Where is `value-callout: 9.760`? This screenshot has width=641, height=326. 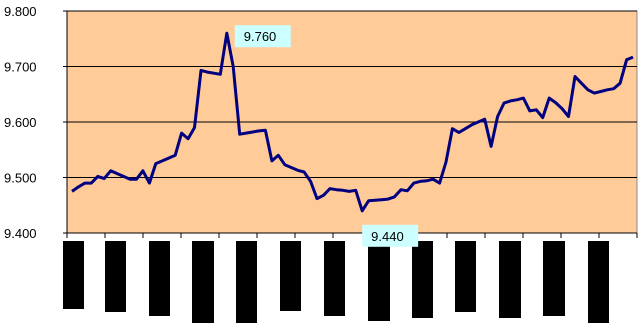
value-callout: 9.760 is located at coordinates (262, 36).